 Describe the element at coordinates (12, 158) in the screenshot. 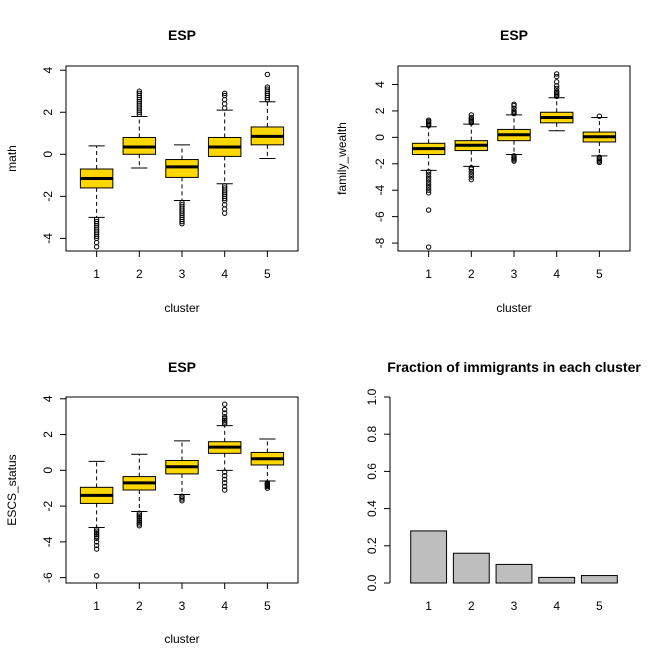

I see `y-axis-label: math` at that location.